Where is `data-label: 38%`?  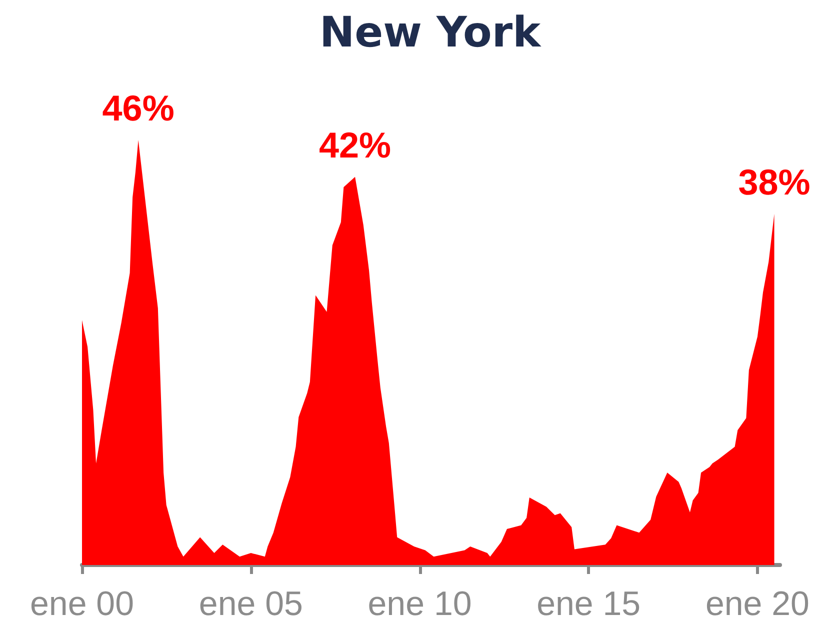 data-label: 38% is located at coordinates (774, 181).